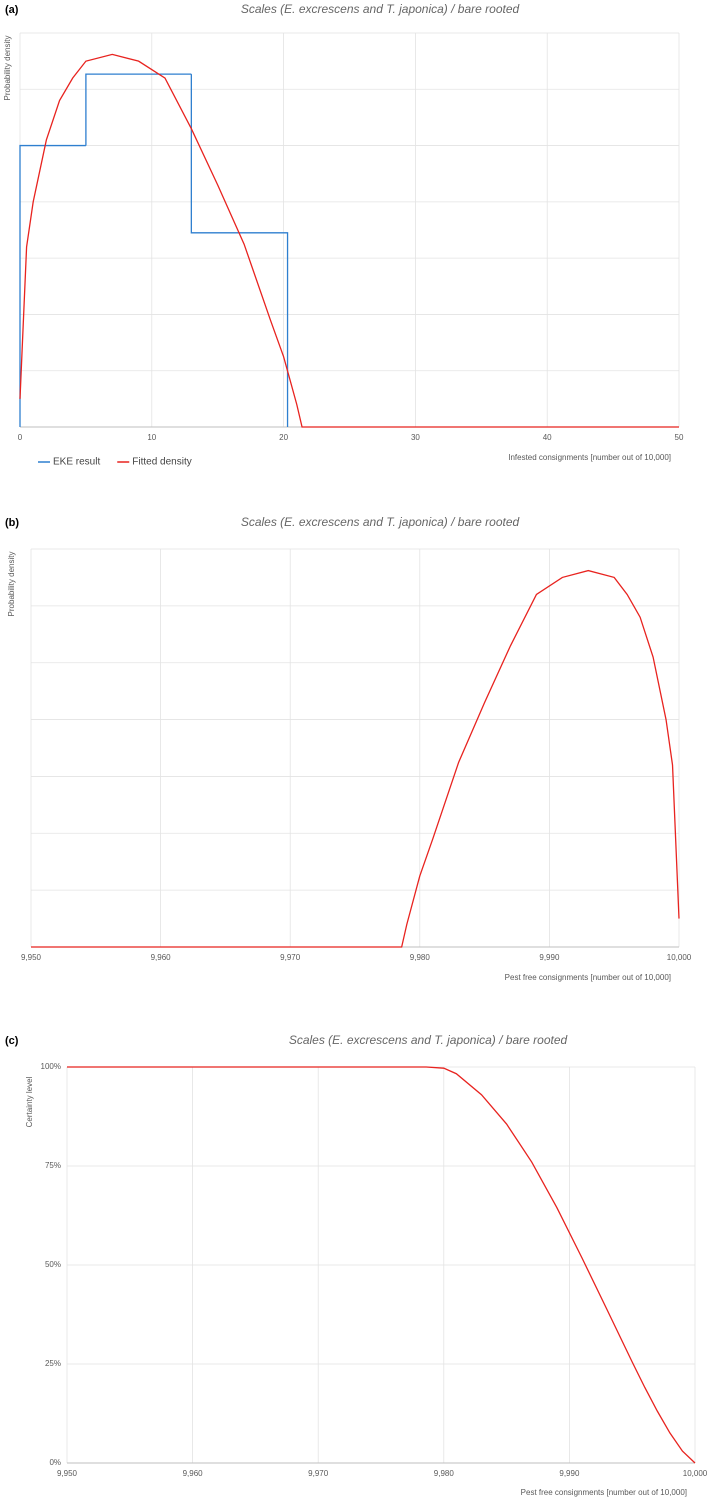 The image size is (709, 1501). I want to click on panel-label: (a), so click(12, 10).